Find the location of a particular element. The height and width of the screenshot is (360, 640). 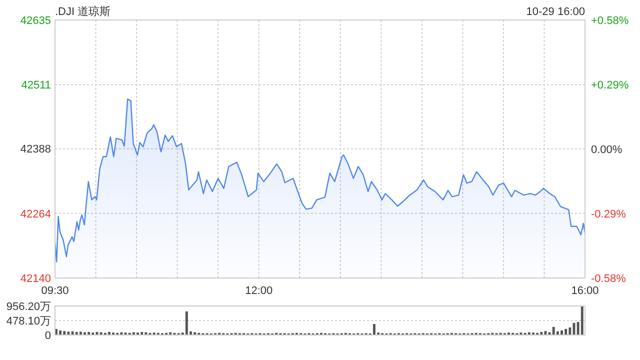

y-tick-label: 42511 is located at coordinates (36, 86).